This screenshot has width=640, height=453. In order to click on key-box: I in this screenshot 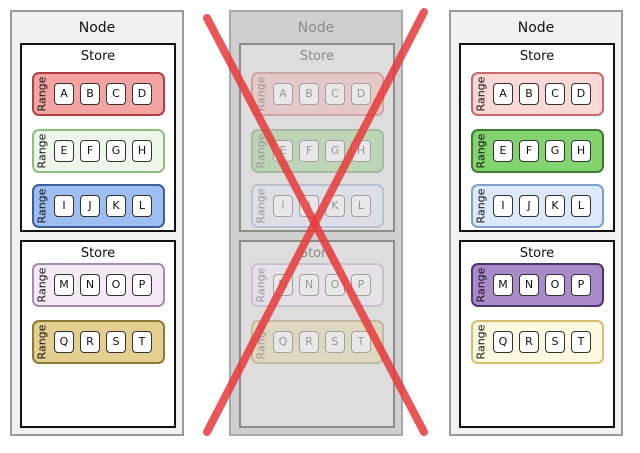, I will do `click(503, 206)`.